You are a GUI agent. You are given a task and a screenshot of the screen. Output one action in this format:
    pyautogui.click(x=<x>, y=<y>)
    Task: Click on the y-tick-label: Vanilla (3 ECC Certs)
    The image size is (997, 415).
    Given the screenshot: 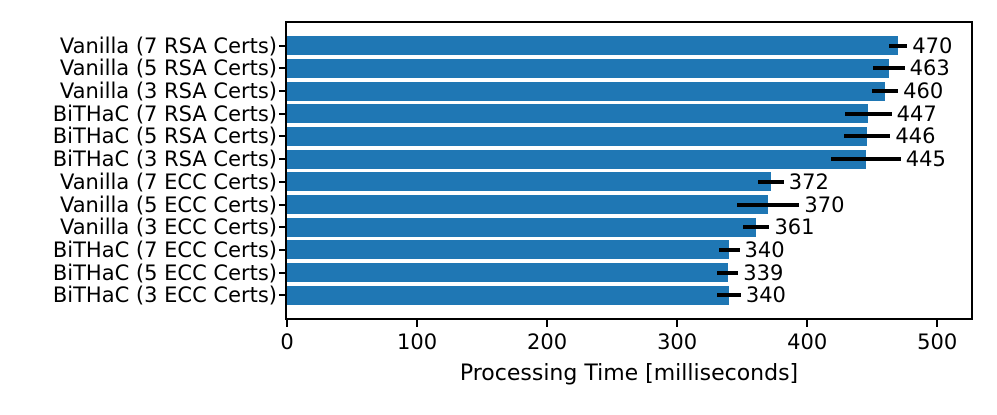 What is the action you would take?
    pyautogui.click(x=168, y=227)
    